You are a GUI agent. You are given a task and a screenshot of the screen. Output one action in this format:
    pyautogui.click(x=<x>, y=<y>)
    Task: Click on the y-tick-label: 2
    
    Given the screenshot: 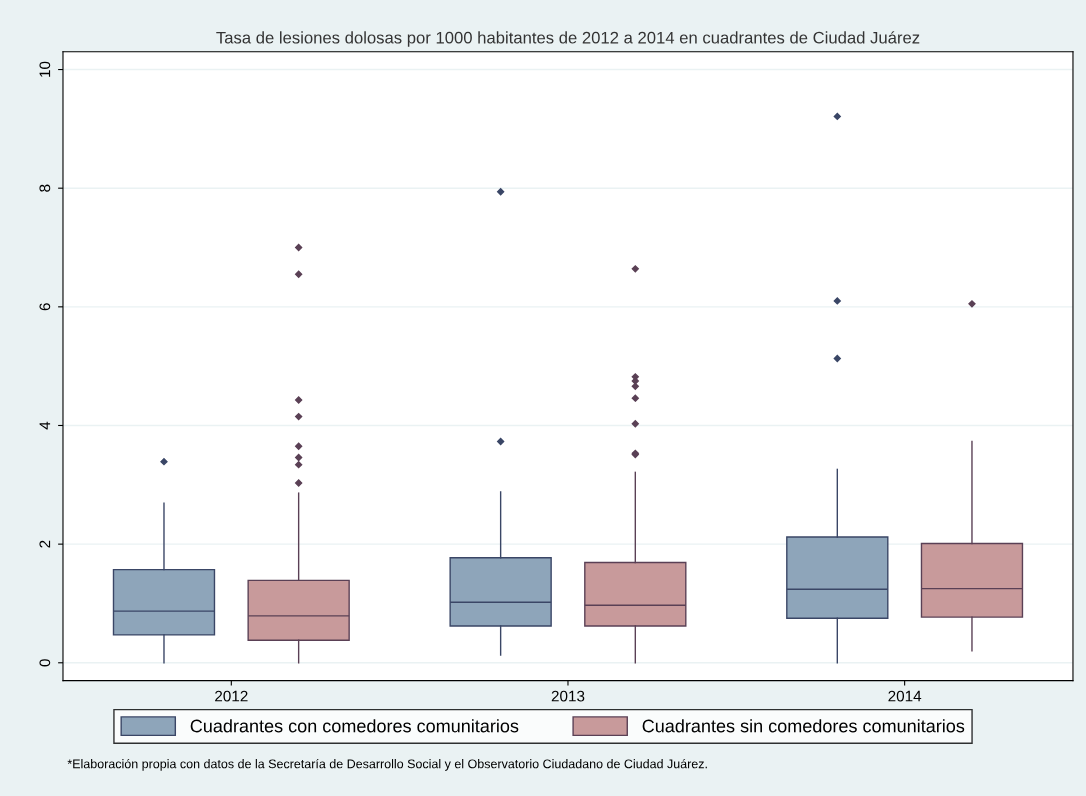 What is the action you would take?
    pyautogui.click(x=45, y=544)
    